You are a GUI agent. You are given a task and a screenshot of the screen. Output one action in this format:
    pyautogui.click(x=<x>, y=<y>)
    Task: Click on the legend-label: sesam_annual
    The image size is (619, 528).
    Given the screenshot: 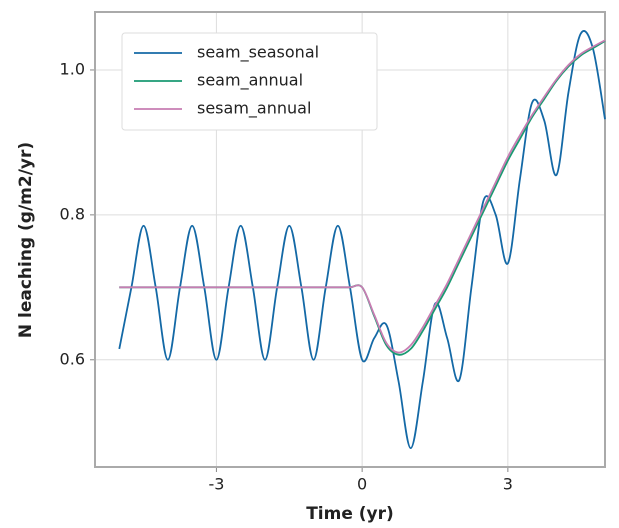 What is the action you would take?
    pyautogui.click(x=254, y=109)
    